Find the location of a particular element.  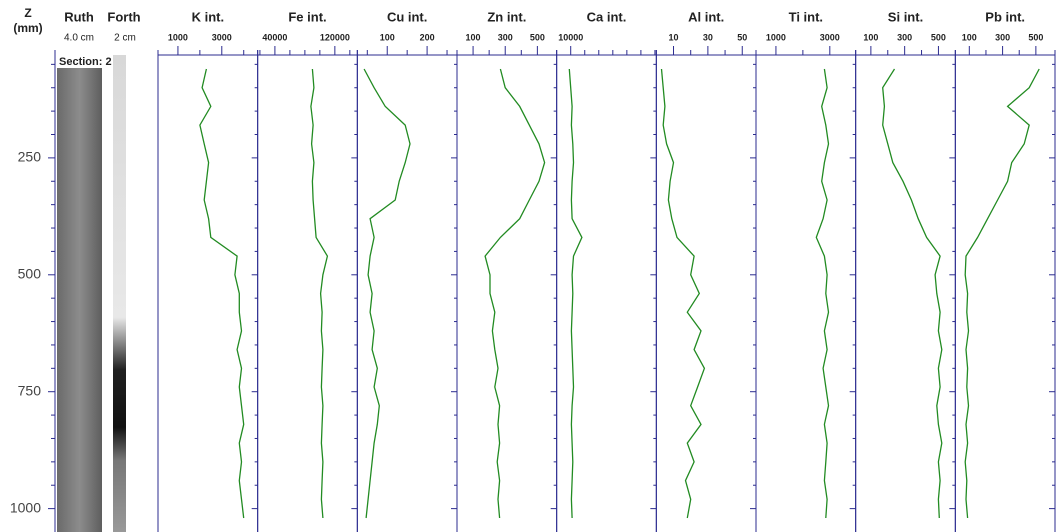

panel-title: Zn int. is located at coordinates (506, 16).